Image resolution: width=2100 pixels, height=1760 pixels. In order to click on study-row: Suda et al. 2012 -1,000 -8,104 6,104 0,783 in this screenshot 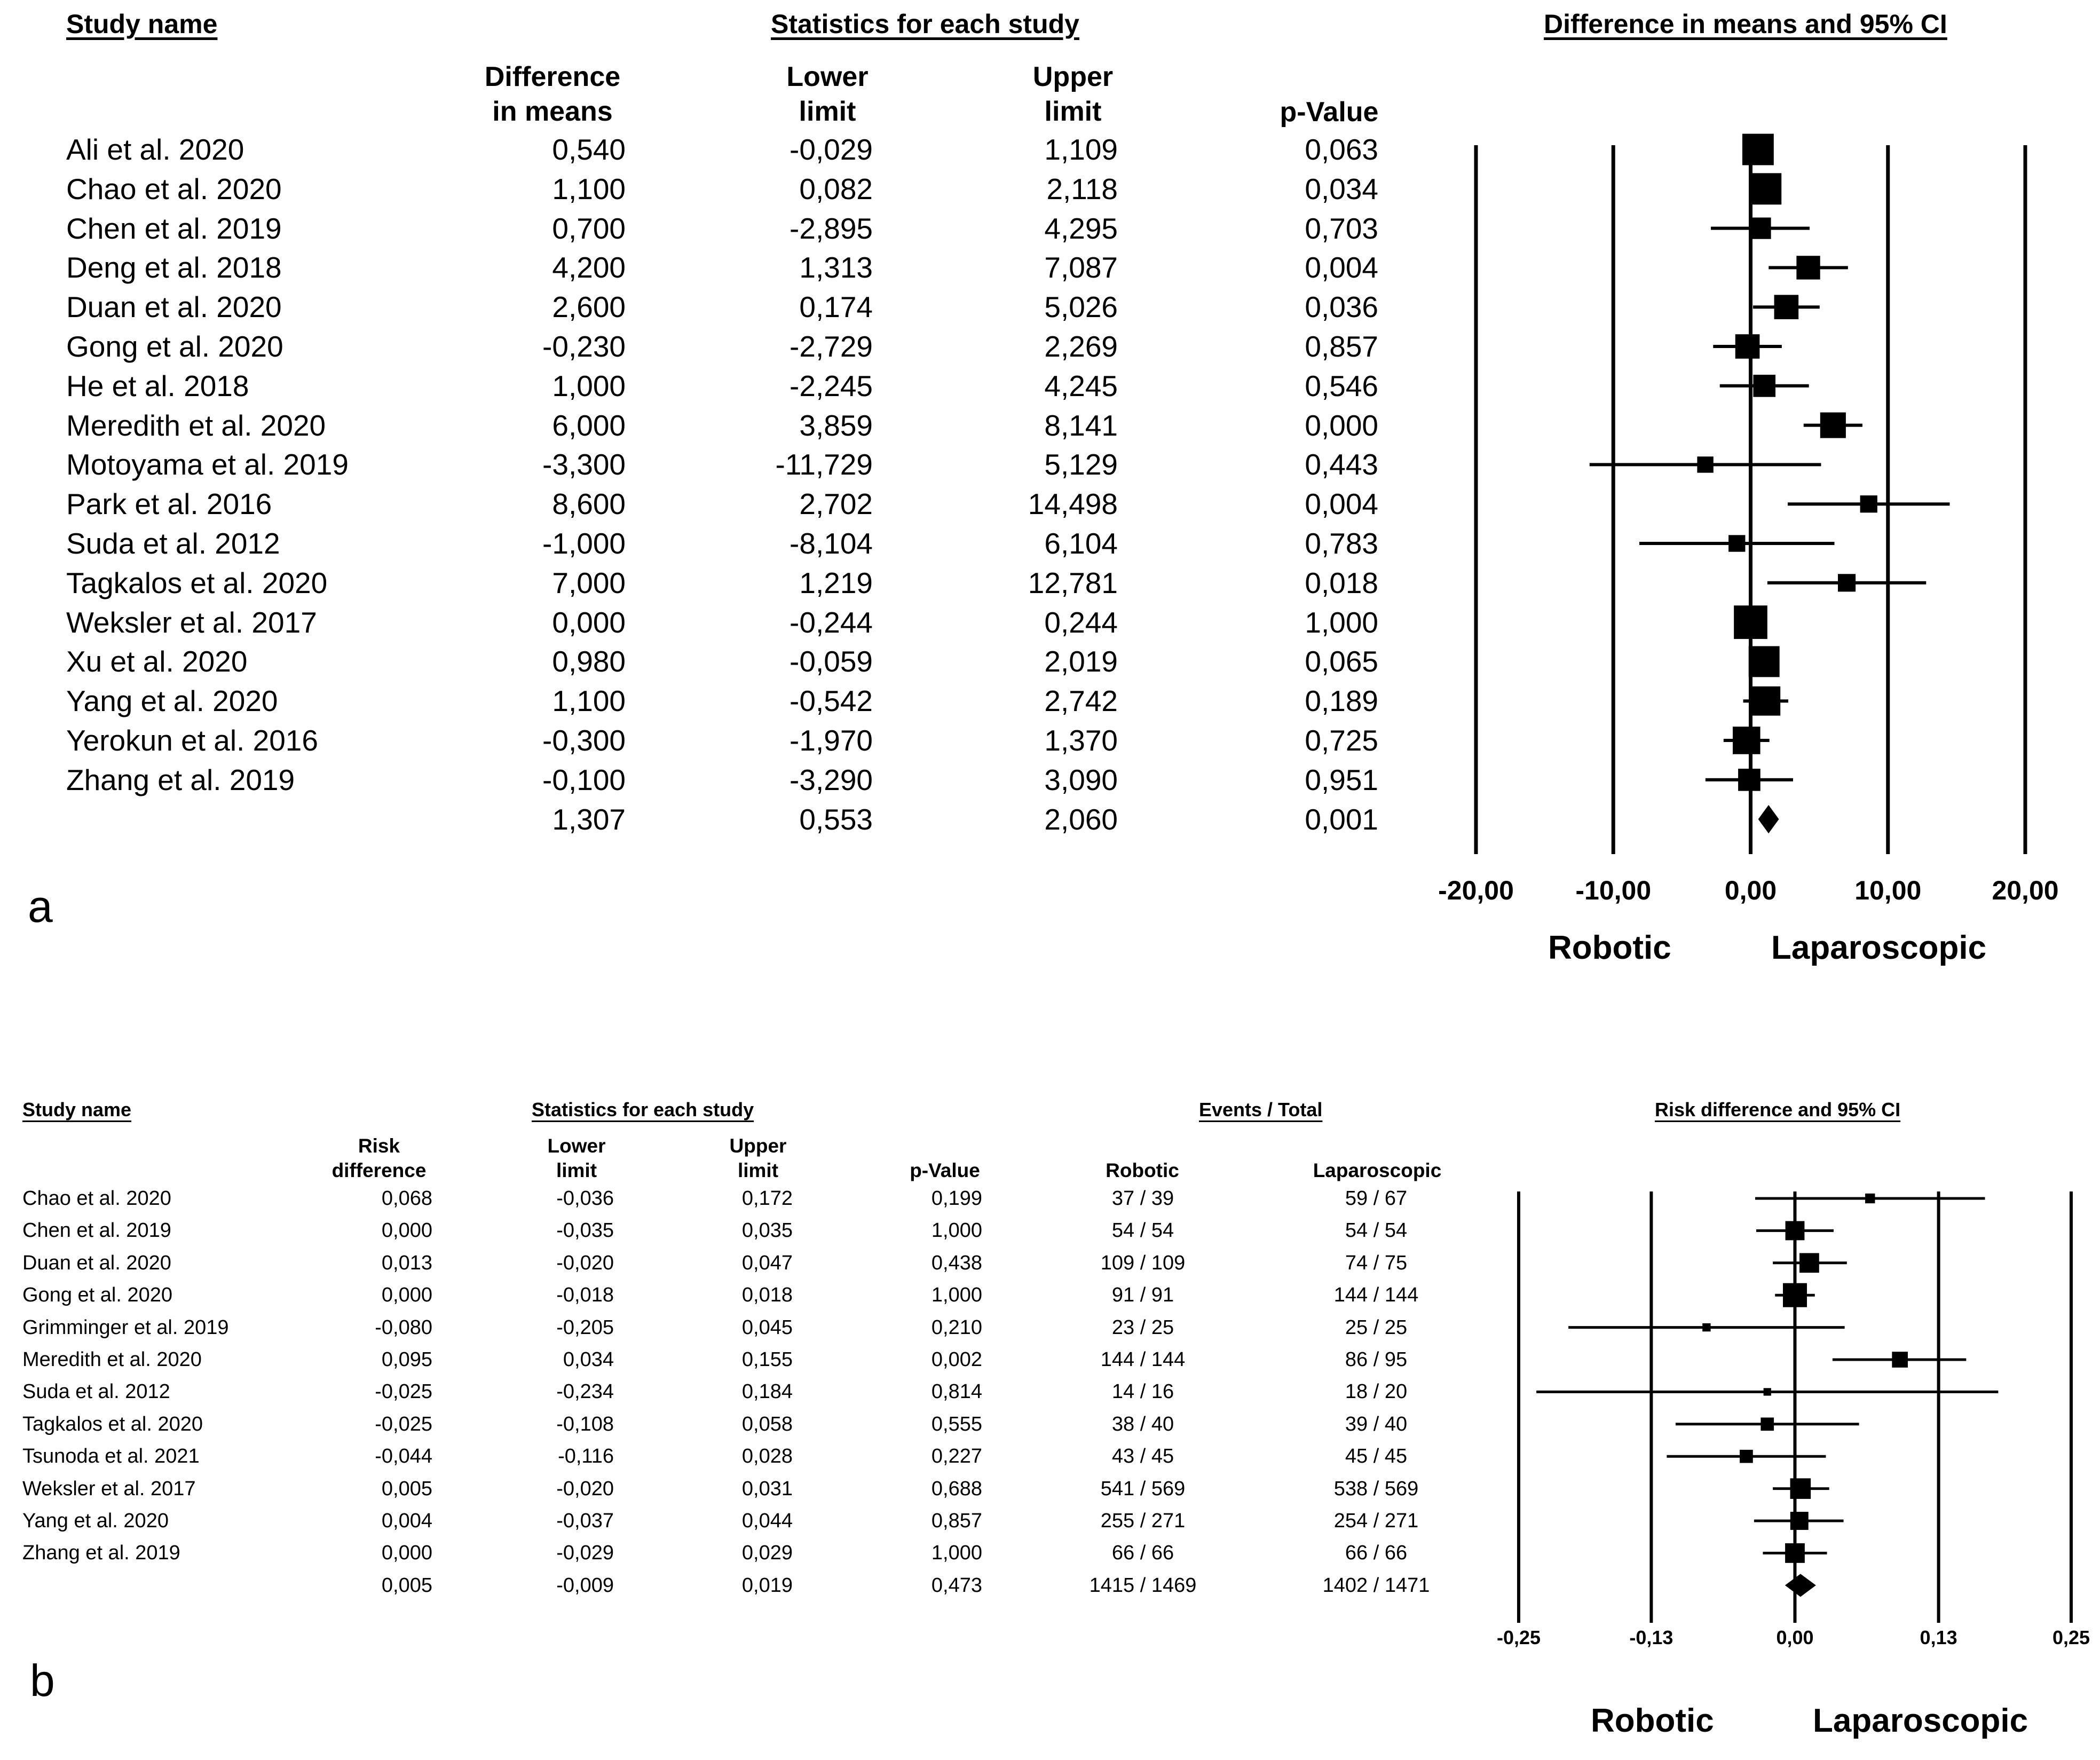, I will do `click(1050, 543)`.